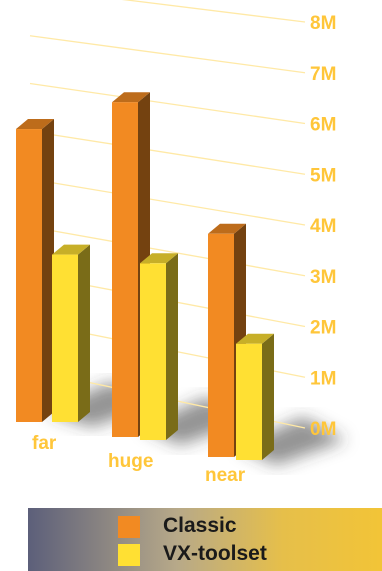 The image size is (382, 571). What do you see at coordinates (153, 351) in the screenshot?
I see `bar-vx-toolset-huge` at bounding box center [153, 351].